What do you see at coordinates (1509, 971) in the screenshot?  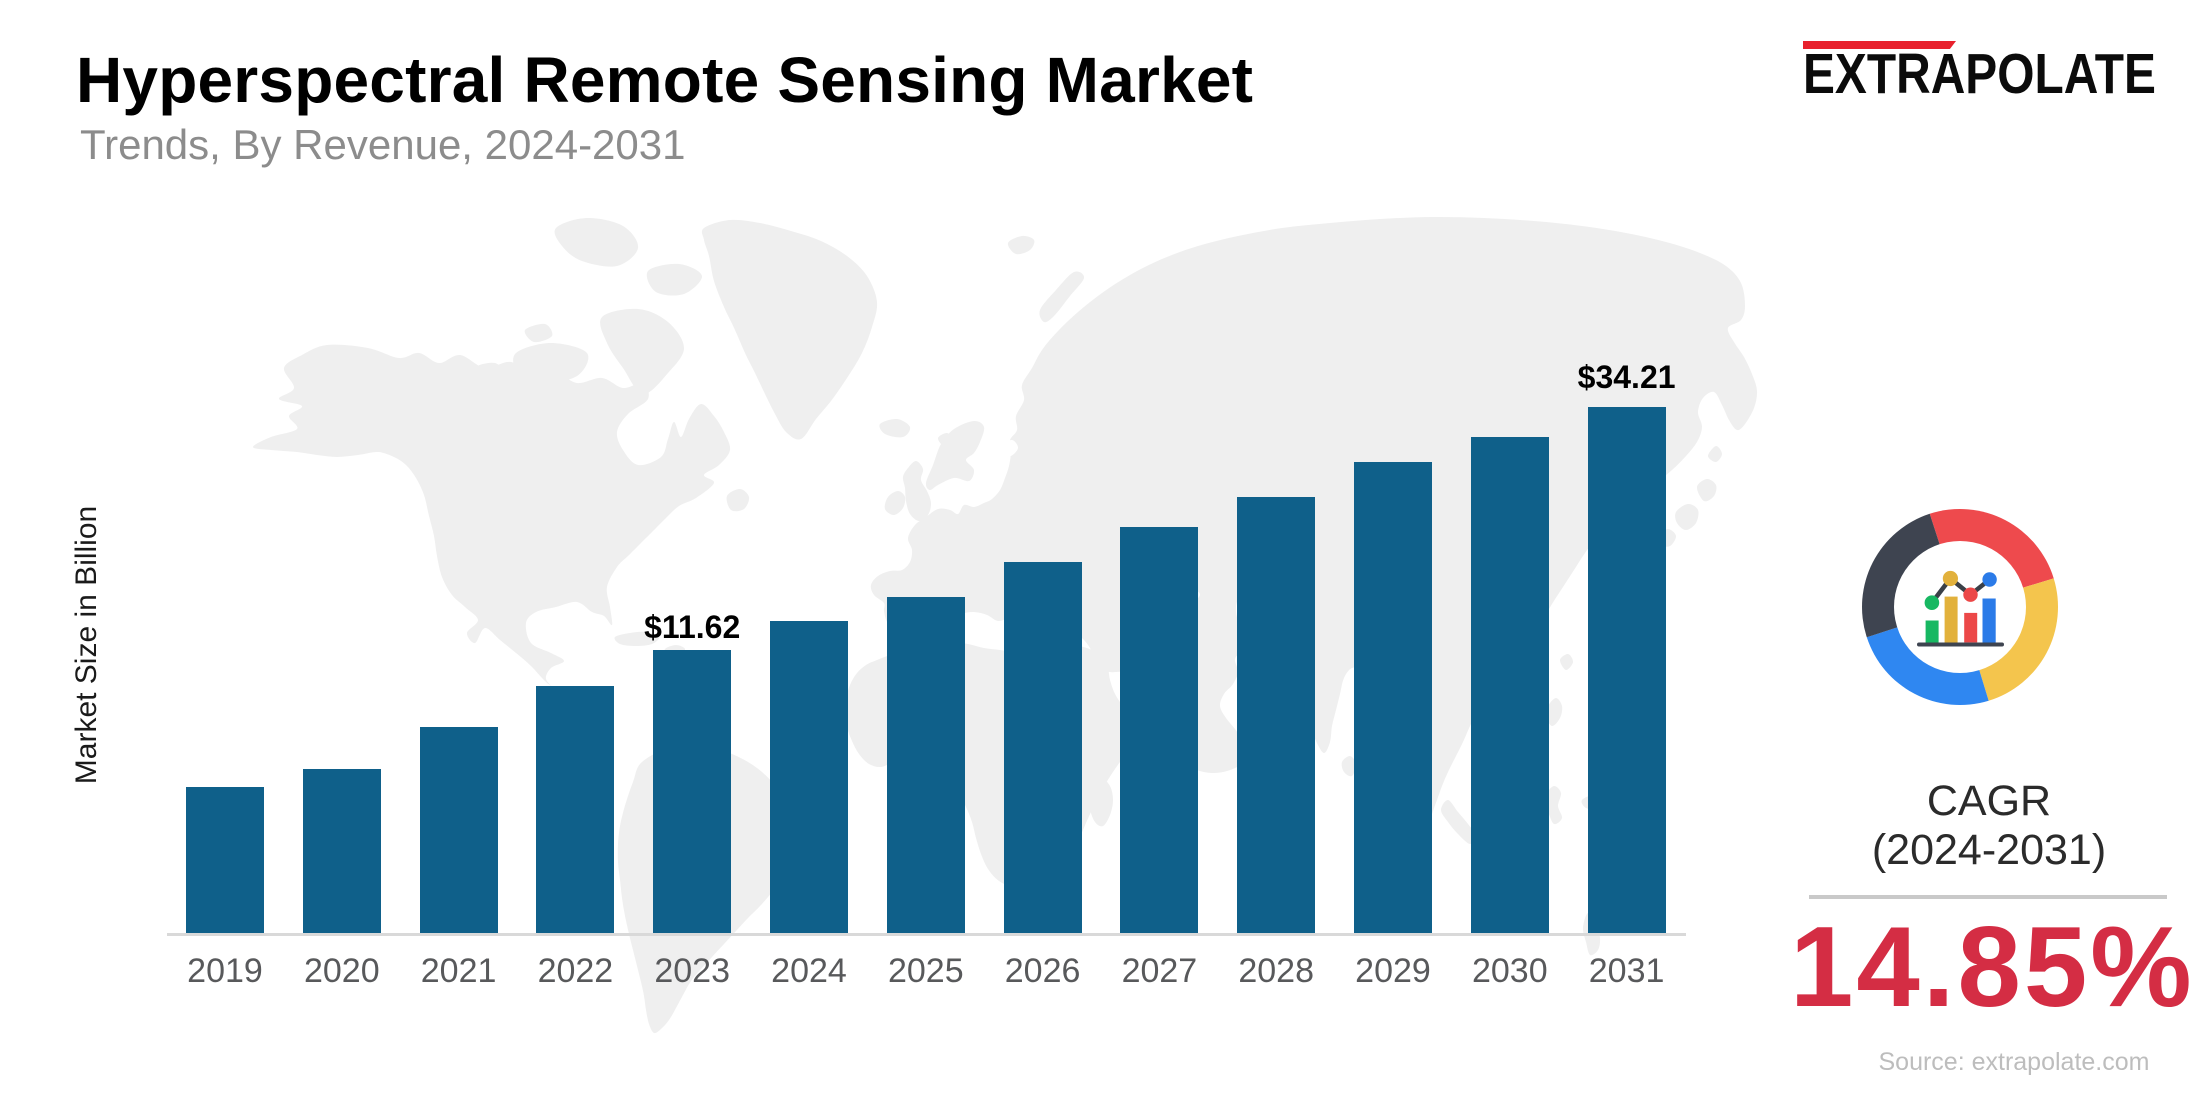 I see `x-tick-label-2030: 2030` at bounding box center [1509, 971].